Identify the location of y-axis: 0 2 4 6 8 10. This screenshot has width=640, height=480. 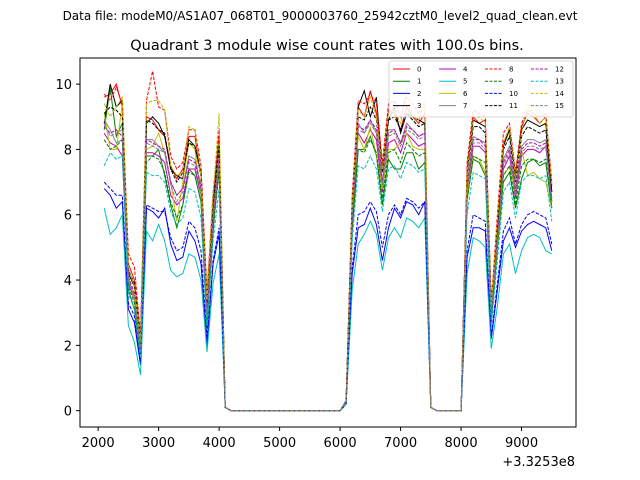
(67, 249).